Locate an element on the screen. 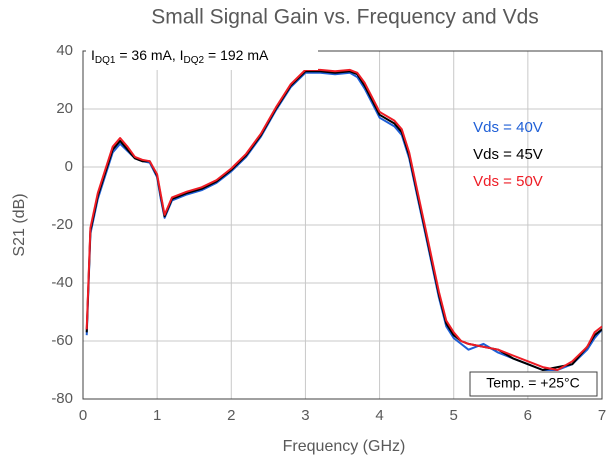  x-tick-label: 3 is located at coordinates (305, 415).